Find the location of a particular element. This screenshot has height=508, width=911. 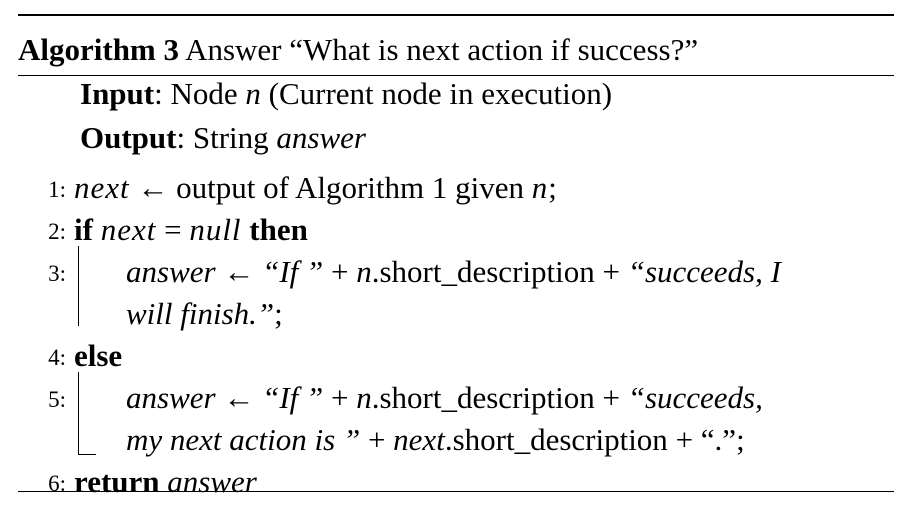

else-block-bar is located at coordinates (78, 413).